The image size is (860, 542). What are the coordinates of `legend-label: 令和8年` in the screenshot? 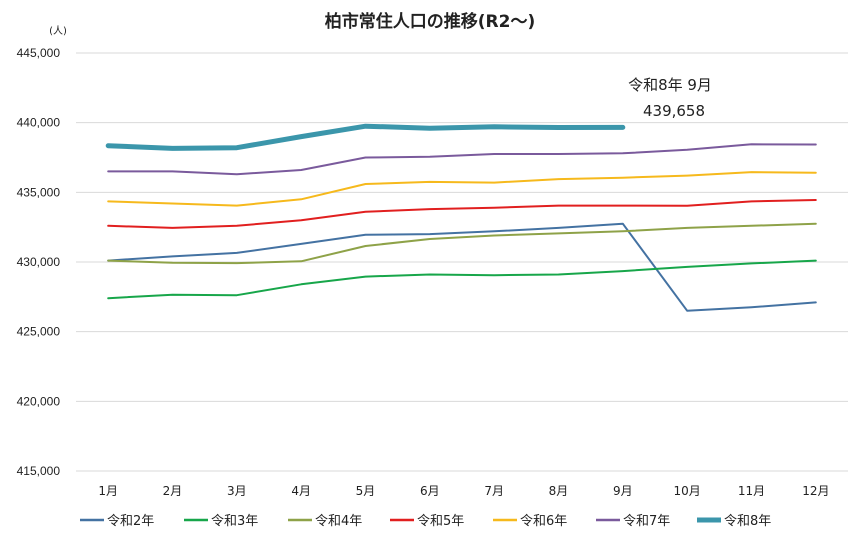 It's located at (747, 521).